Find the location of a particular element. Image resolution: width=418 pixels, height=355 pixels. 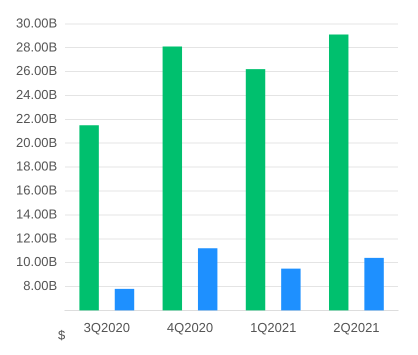

y-tick-label: 18.00B is located at coordinates (37, 166).